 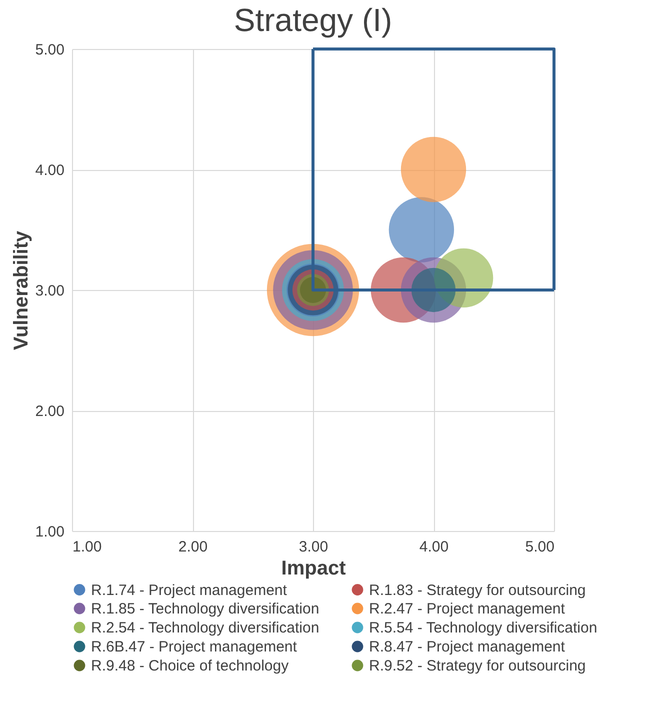 What do you see at coordinates (434, 547) in the screenshot?
I see `x-tick-label: 4.00` at bounding box center [434, 547].